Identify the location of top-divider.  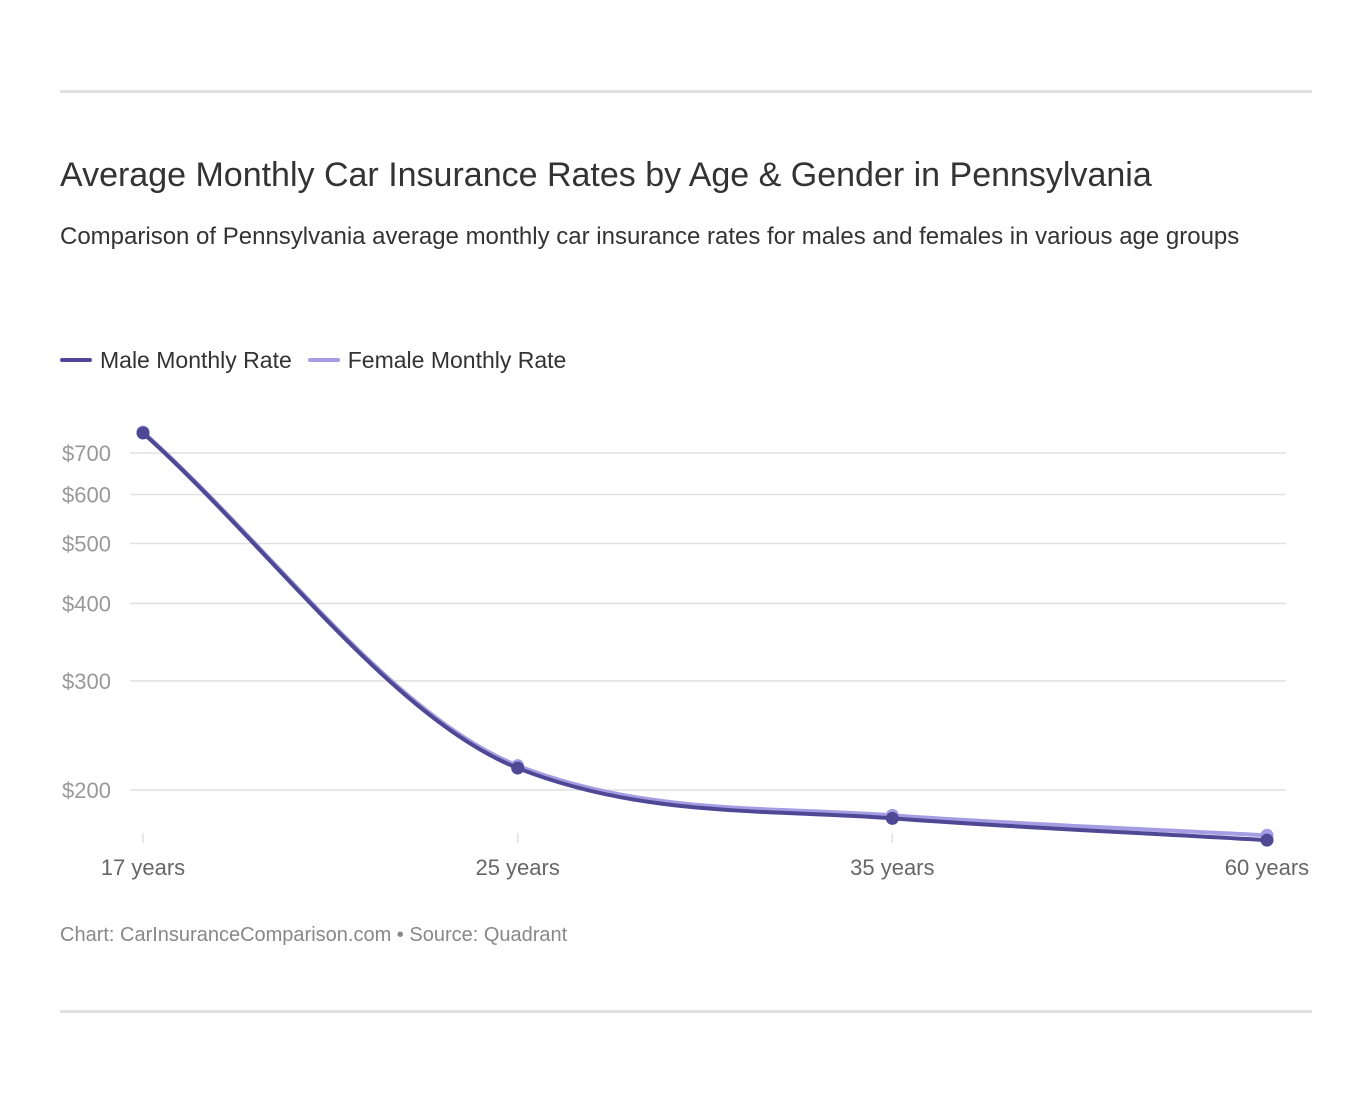
(686, 91).